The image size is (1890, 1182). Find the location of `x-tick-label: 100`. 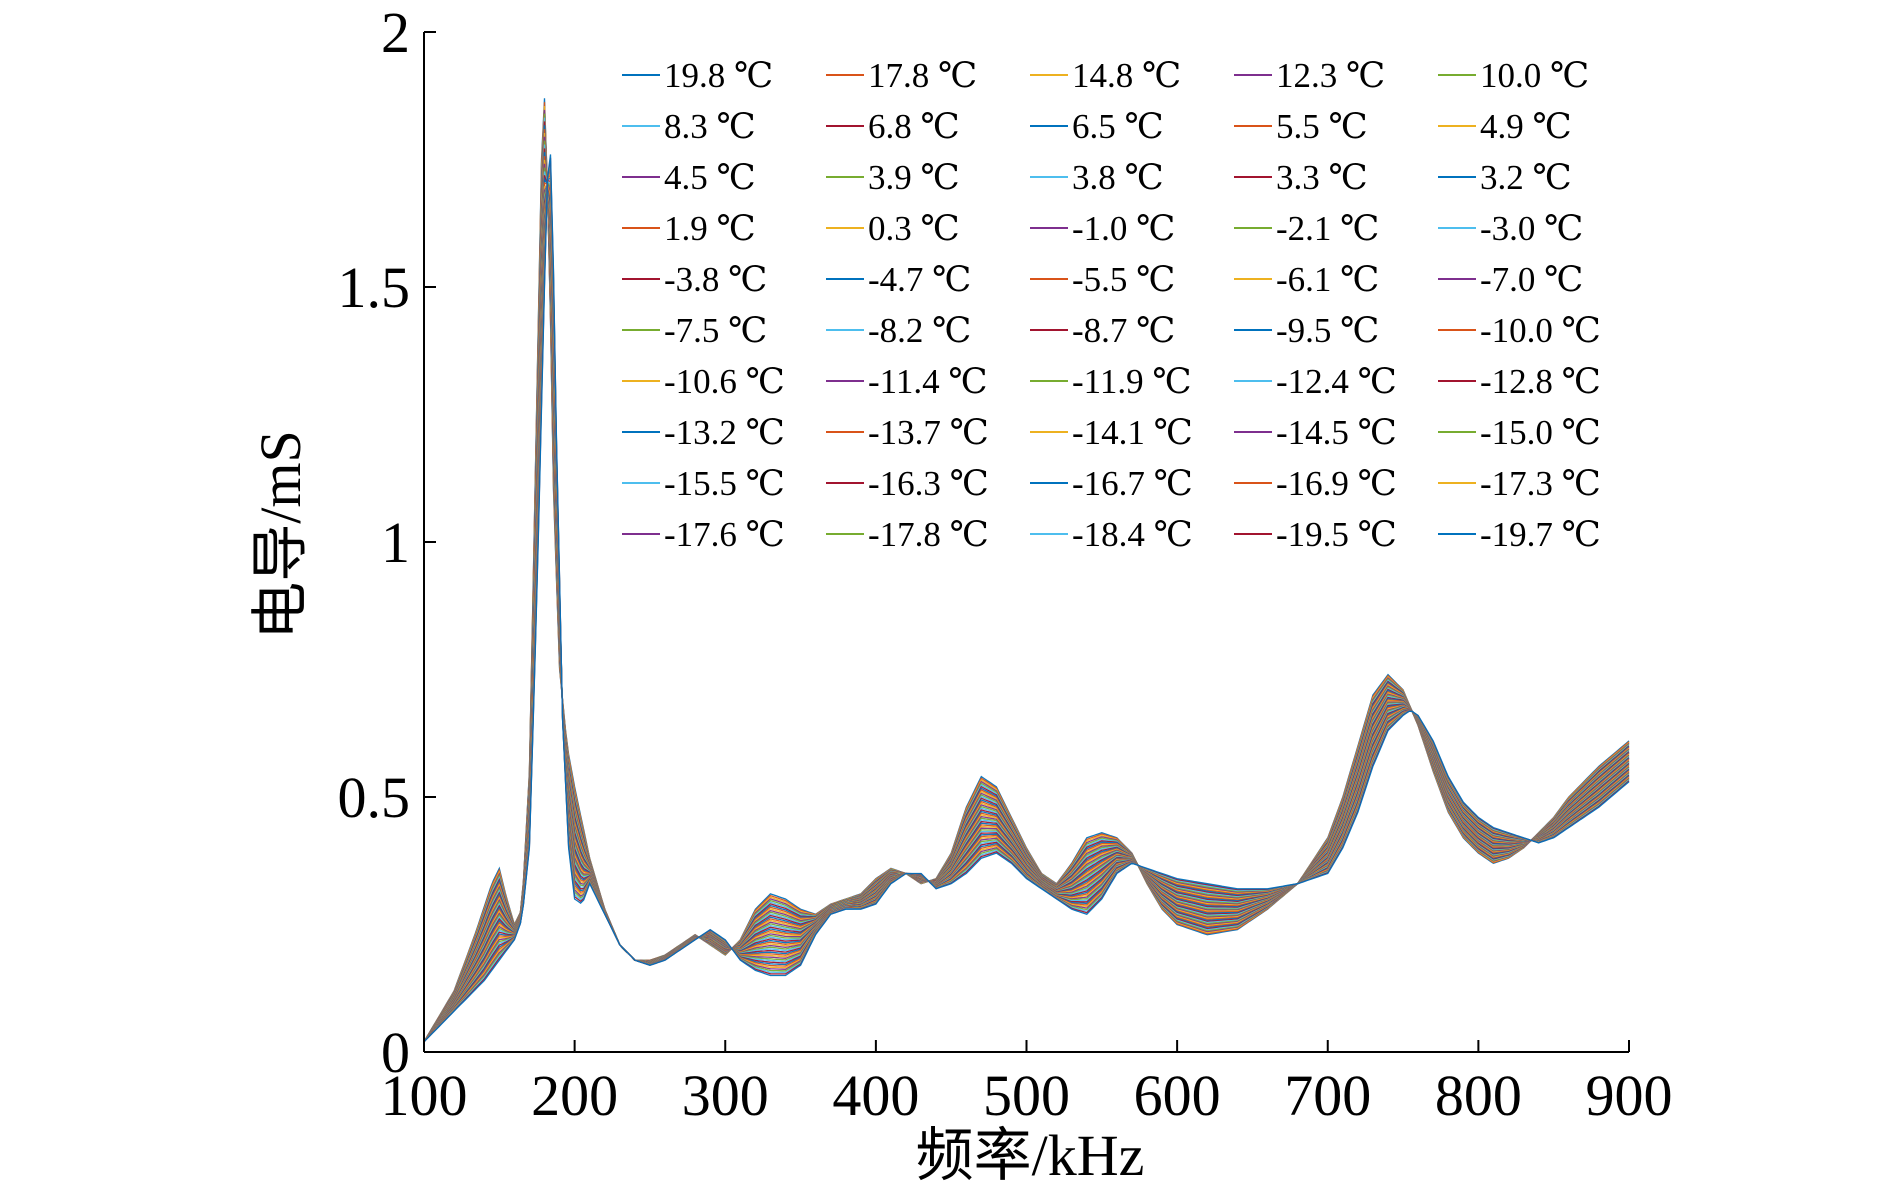

x-tick-label: 100 is located at coordinates (424, 1095).